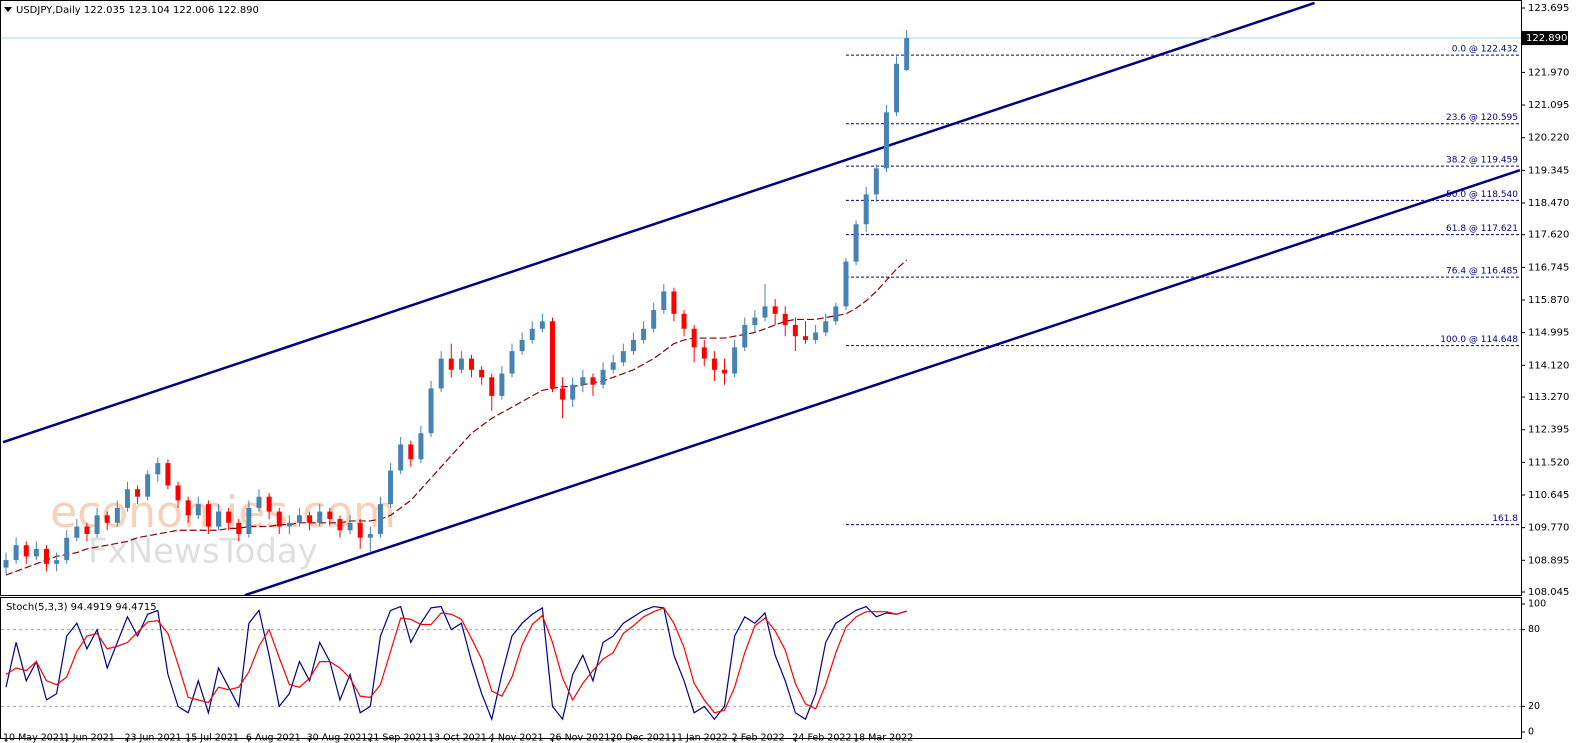 The image size is (1596, 743). I want to click on y-tick-label: 114.995, so click(1548, 333).